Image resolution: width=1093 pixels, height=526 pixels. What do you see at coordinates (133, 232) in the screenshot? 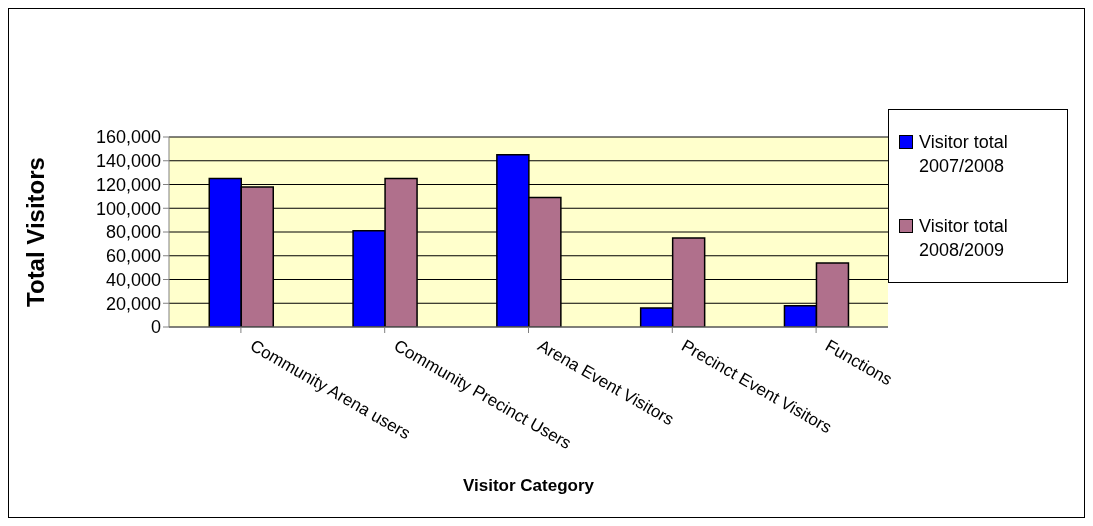
I see `y-tick-label: 80,000` at bounding box center [133, 232].